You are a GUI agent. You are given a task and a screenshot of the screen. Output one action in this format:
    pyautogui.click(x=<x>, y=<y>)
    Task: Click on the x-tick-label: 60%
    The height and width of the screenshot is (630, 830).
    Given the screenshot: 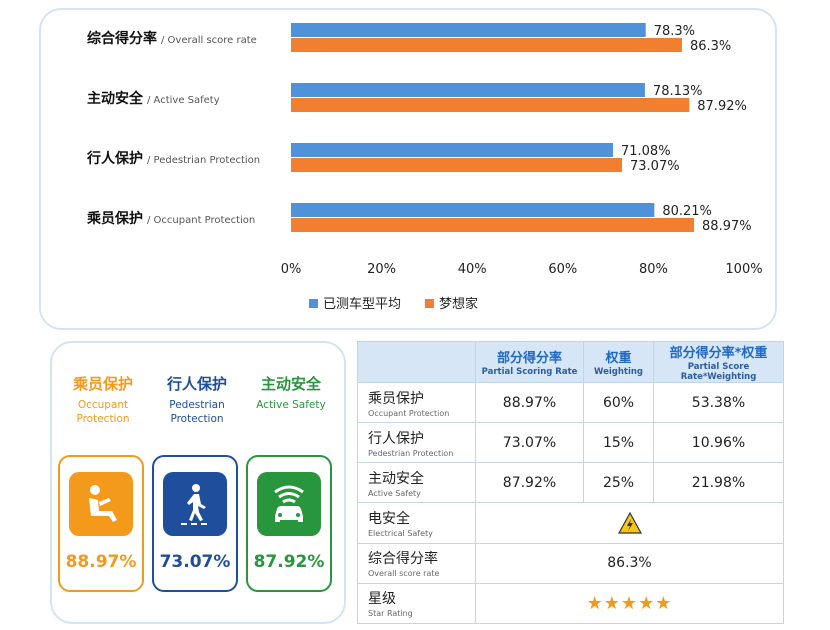 What is the action you would take?
    pyautogui.click(x=562, y=269)
    